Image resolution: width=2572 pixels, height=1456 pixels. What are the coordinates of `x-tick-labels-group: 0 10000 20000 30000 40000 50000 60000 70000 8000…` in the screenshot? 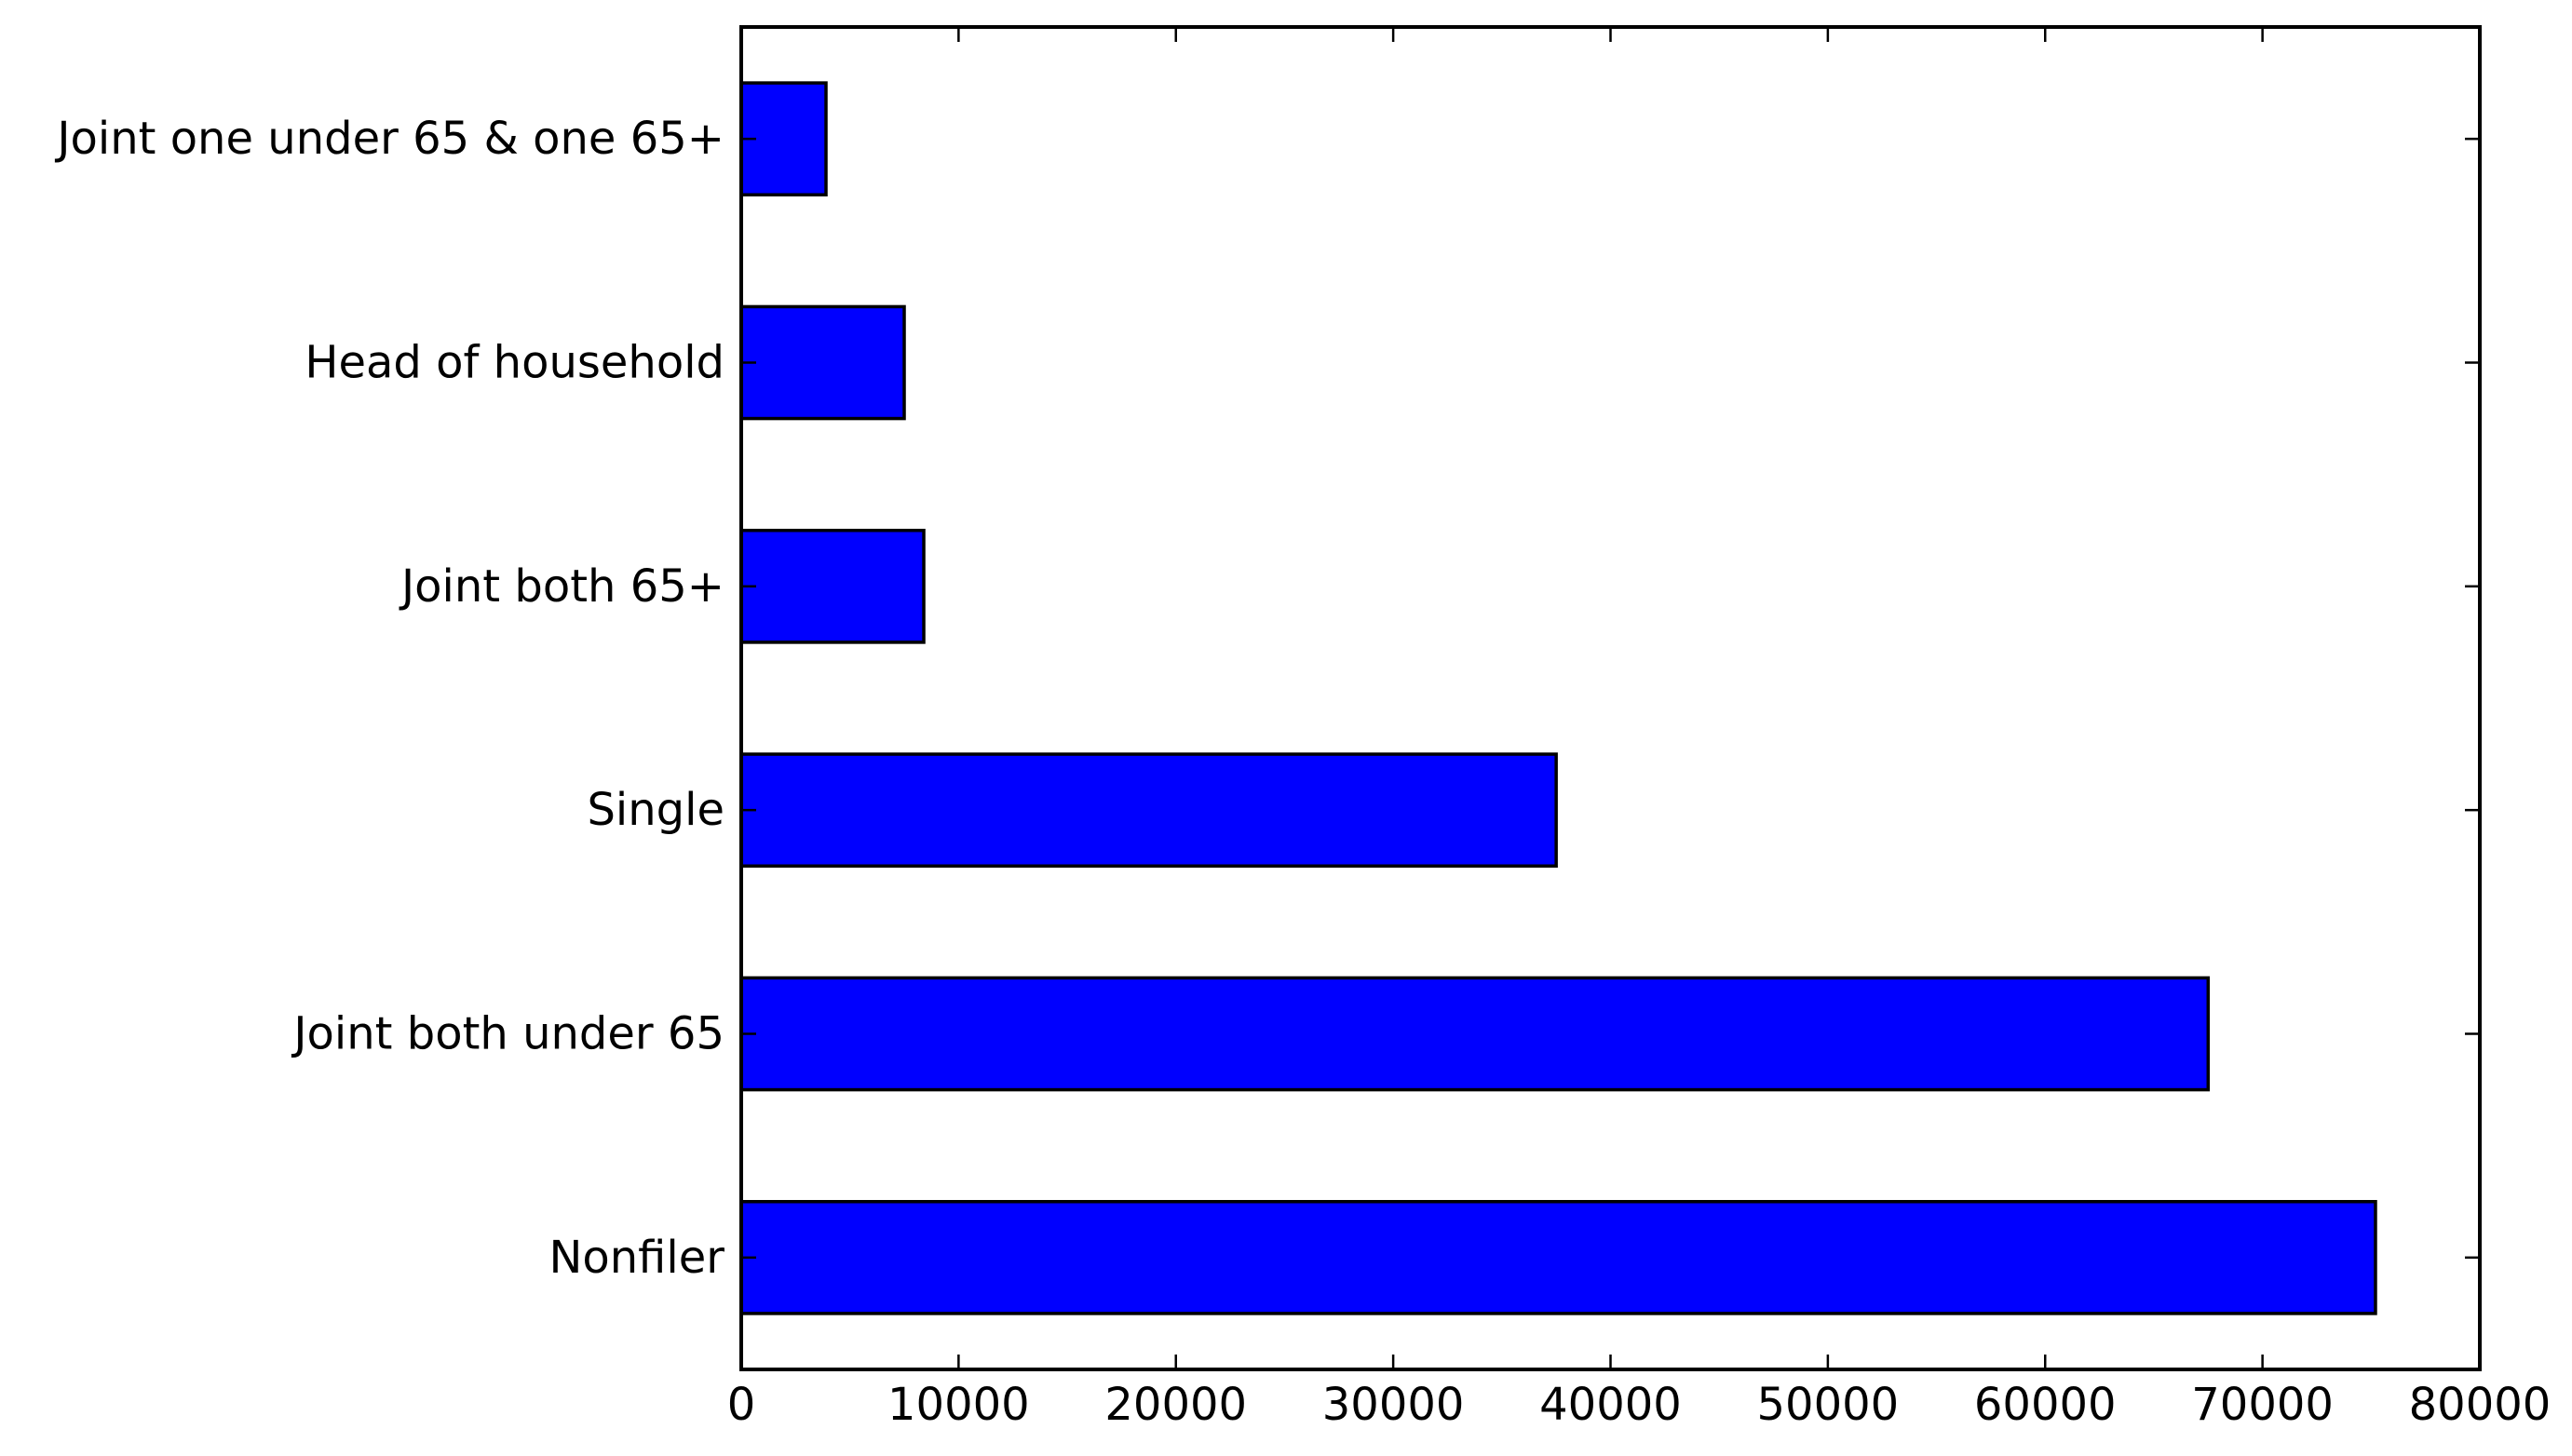 It's located at (1639, 1405).